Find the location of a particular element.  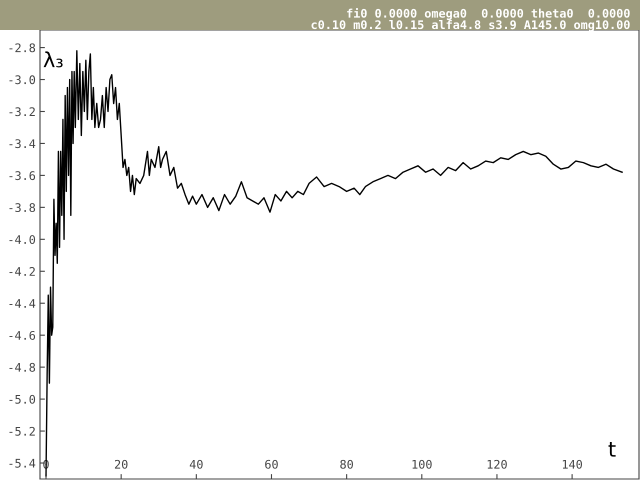

y-tick-label: -3.8 is located at coordinates (22, 207).